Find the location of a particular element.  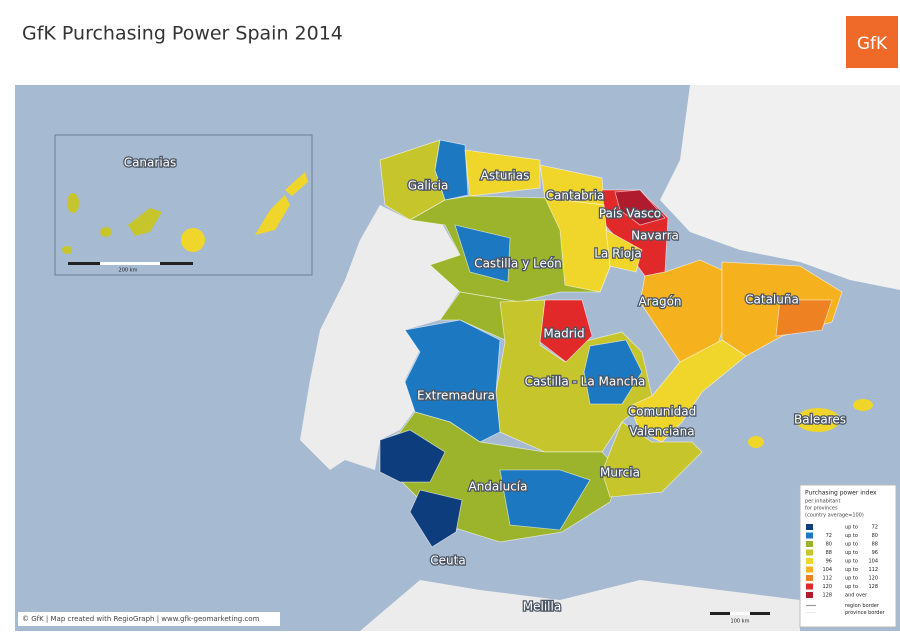

region-label: Asturias is located at coordinates (505, 176).